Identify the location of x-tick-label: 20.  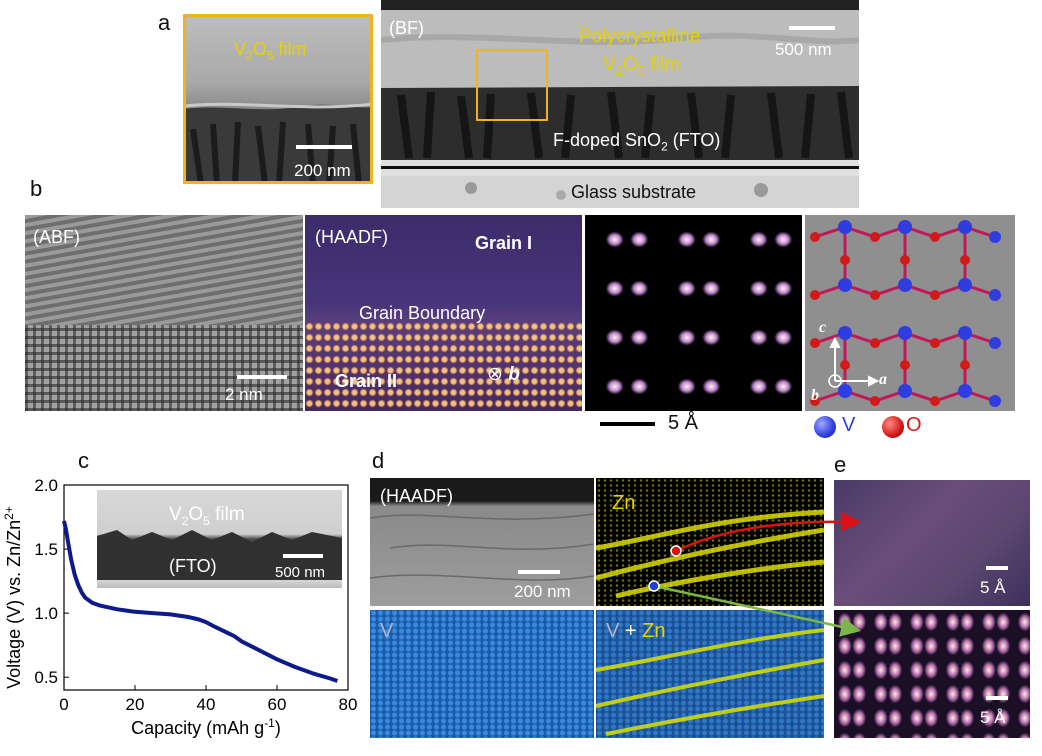
(135, 704).